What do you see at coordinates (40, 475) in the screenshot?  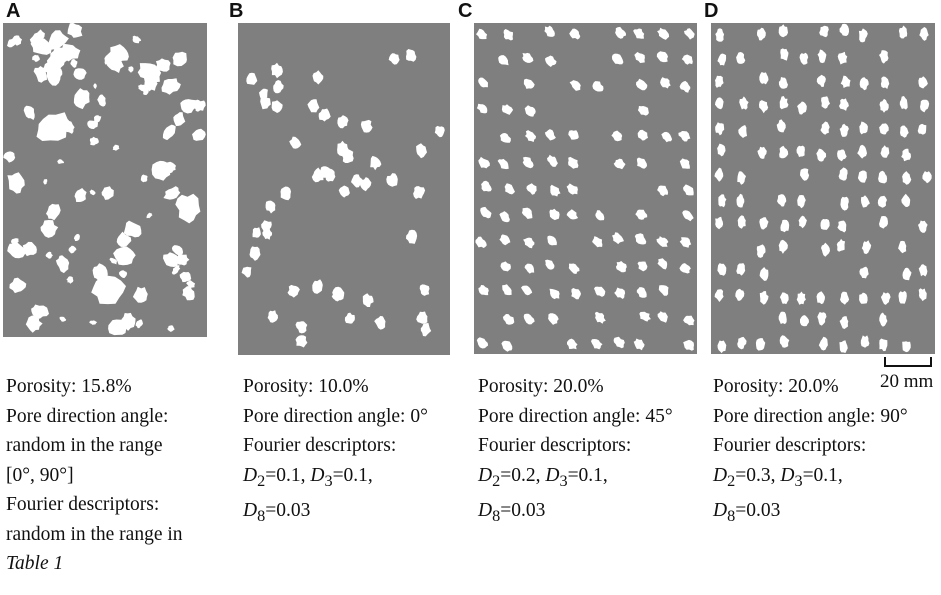 I see `angle-range-text: [0°, 90°]` at bounding box center [40, 475].